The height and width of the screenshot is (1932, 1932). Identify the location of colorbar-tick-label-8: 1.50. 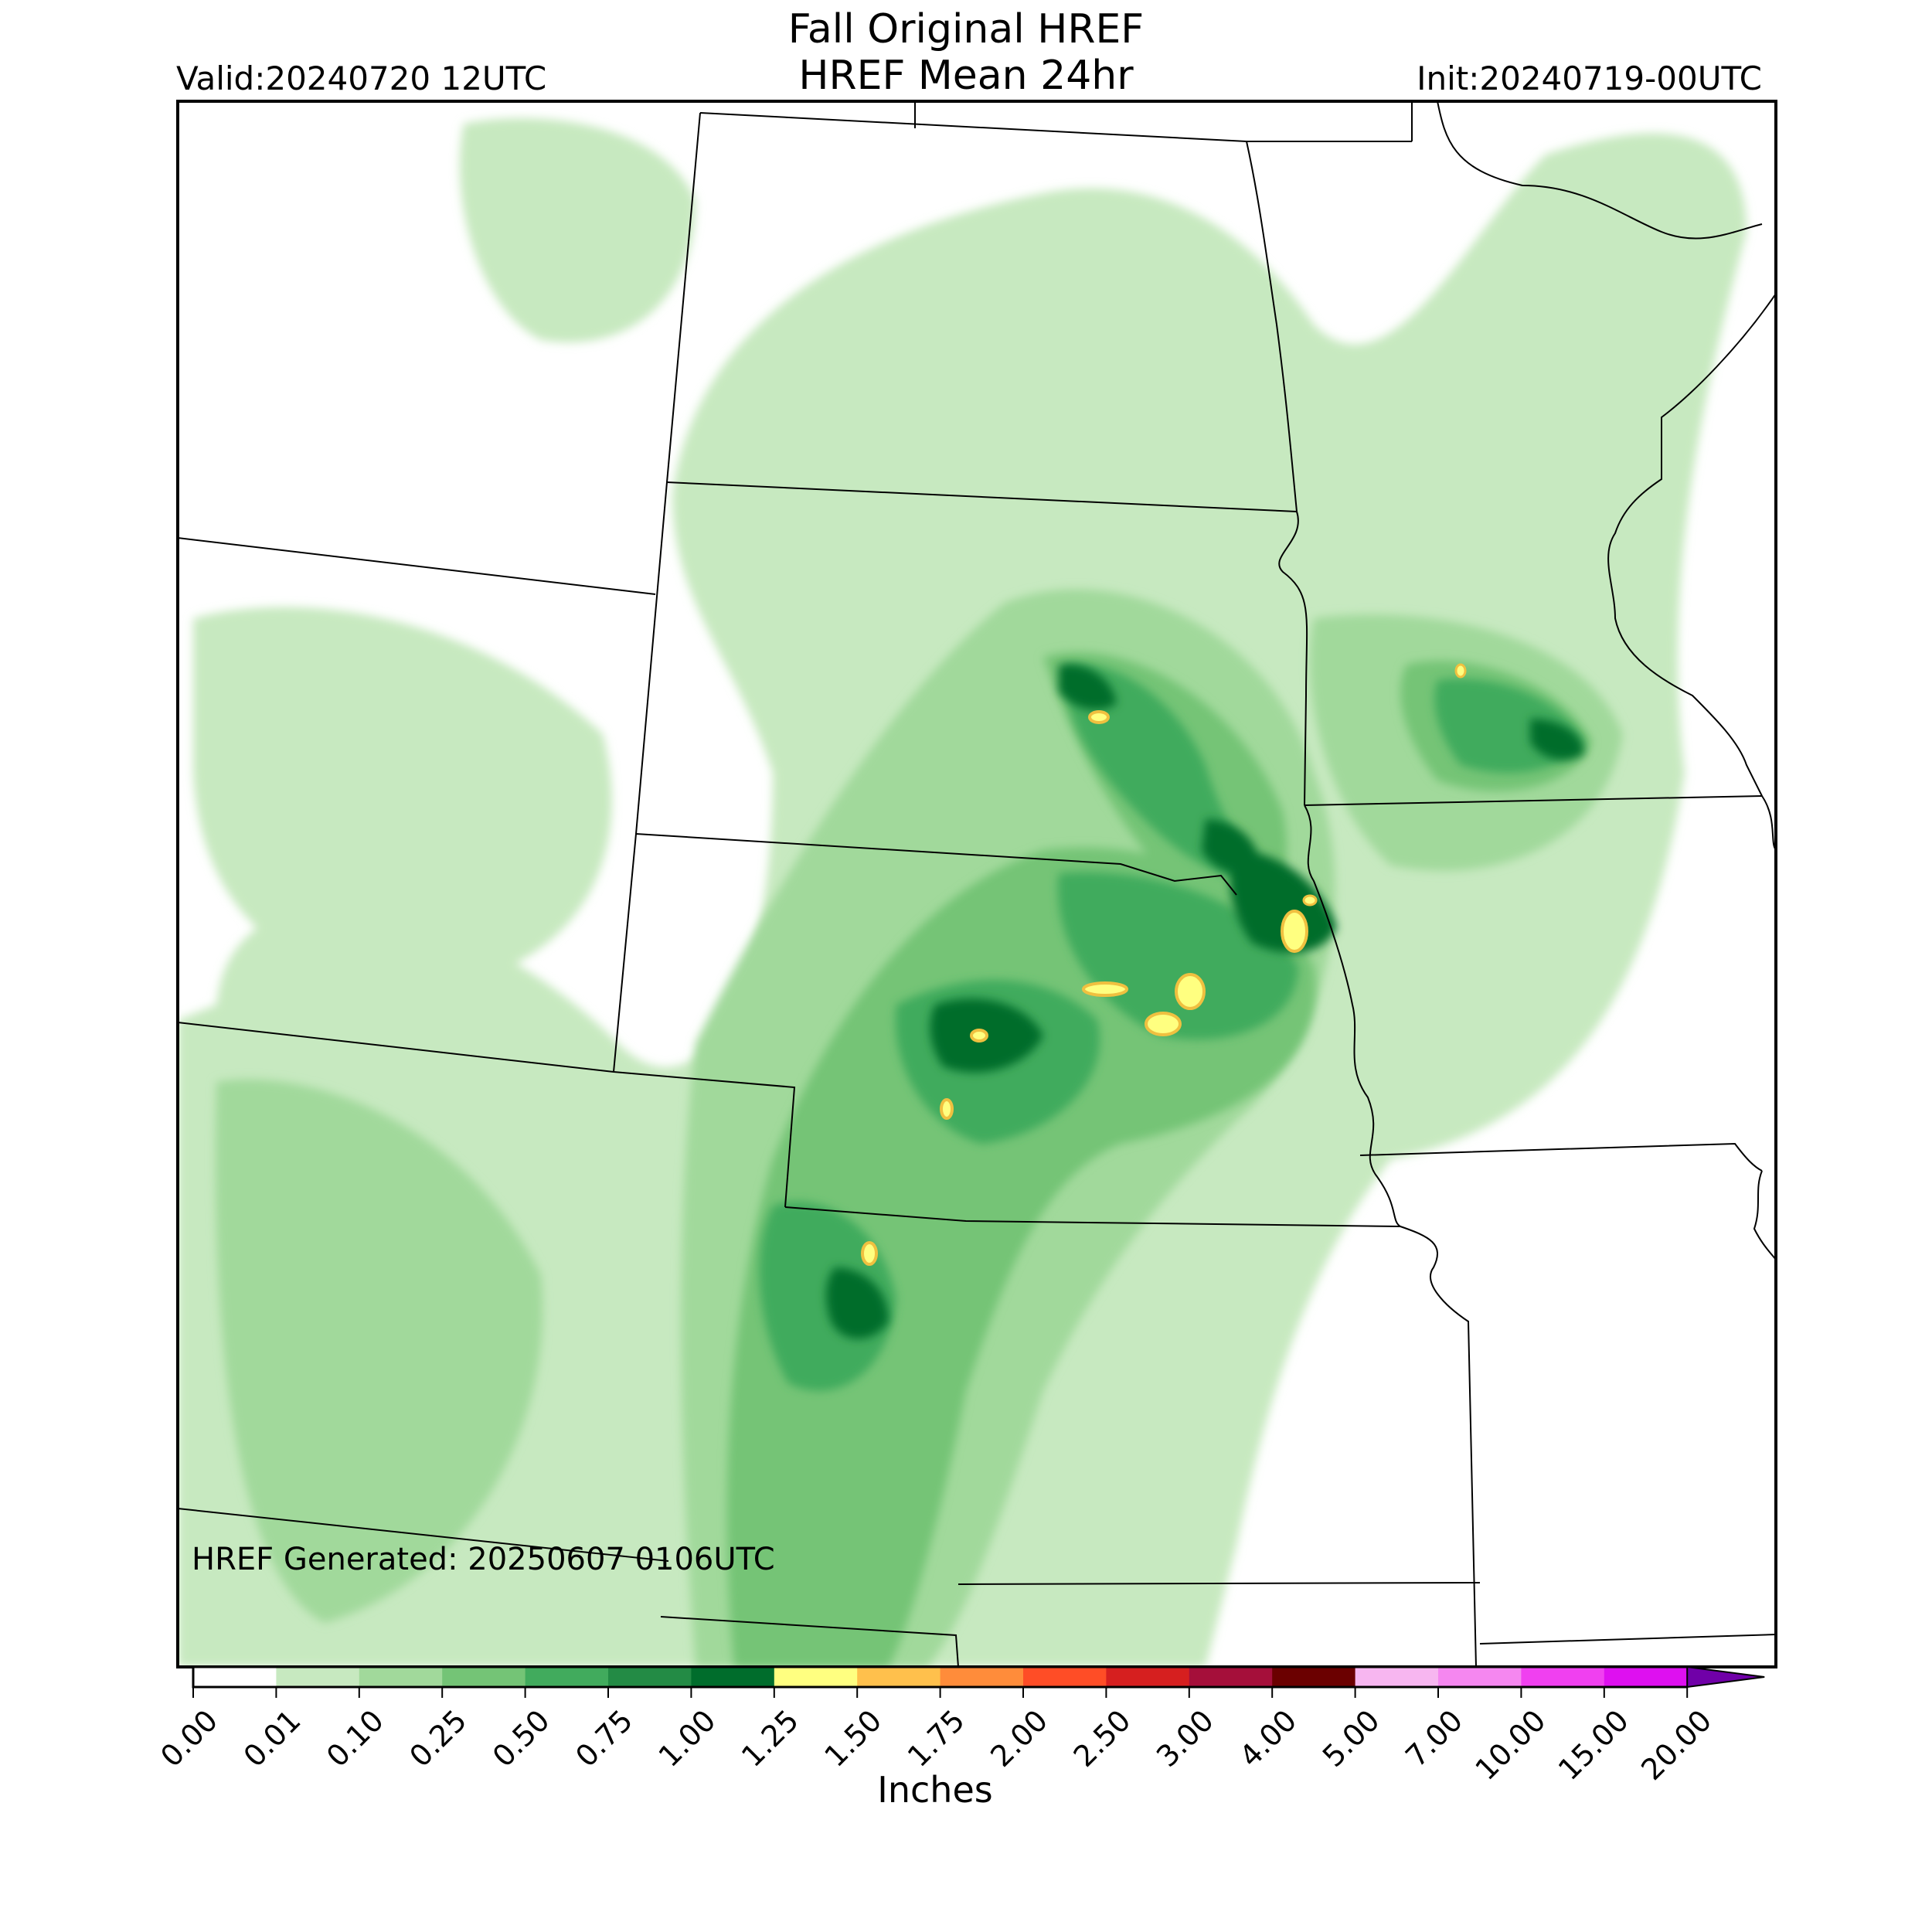
(853, 1739).